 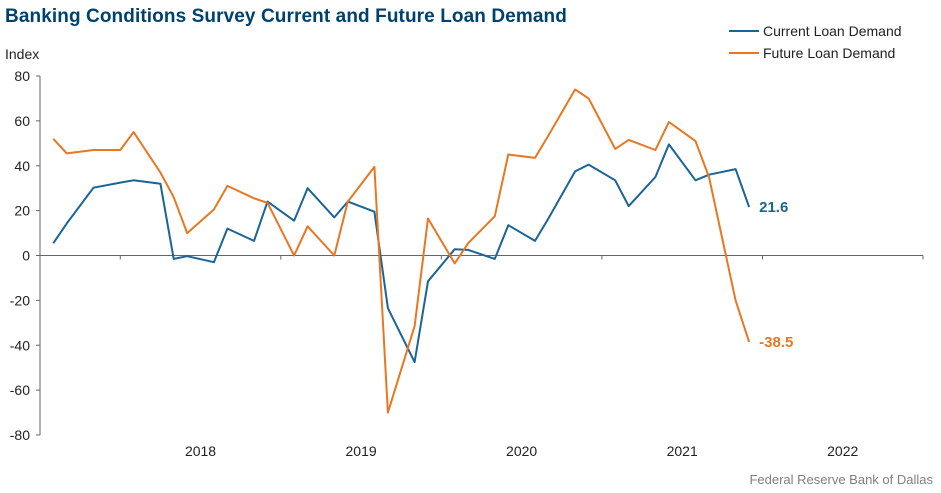 I want to click on y-tick-label: -40, so click(x=20, y=345).